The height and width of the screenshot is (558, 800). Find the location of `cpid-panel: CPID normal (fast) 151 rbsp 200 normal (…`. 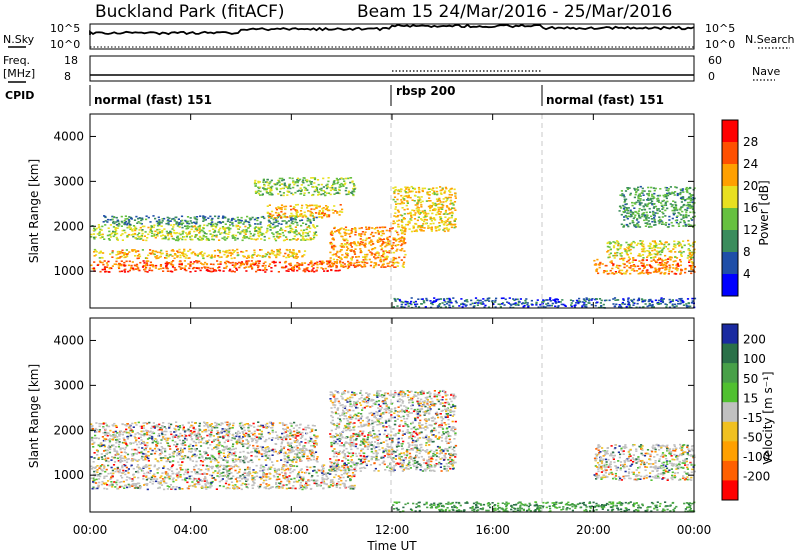

cpid-panel: CPID normal (fast) 151 rbsp 200 normal (… is located at coordinates (334, 95).